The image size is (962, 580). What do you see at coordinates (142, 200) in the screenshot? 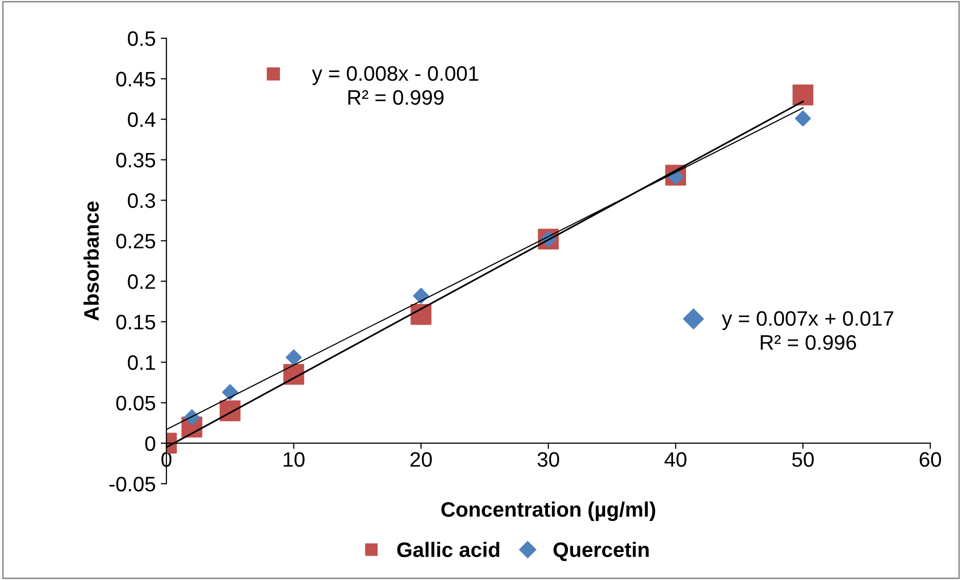
I see `y-tick-label: 0.3` at bounding box center [142, 200].